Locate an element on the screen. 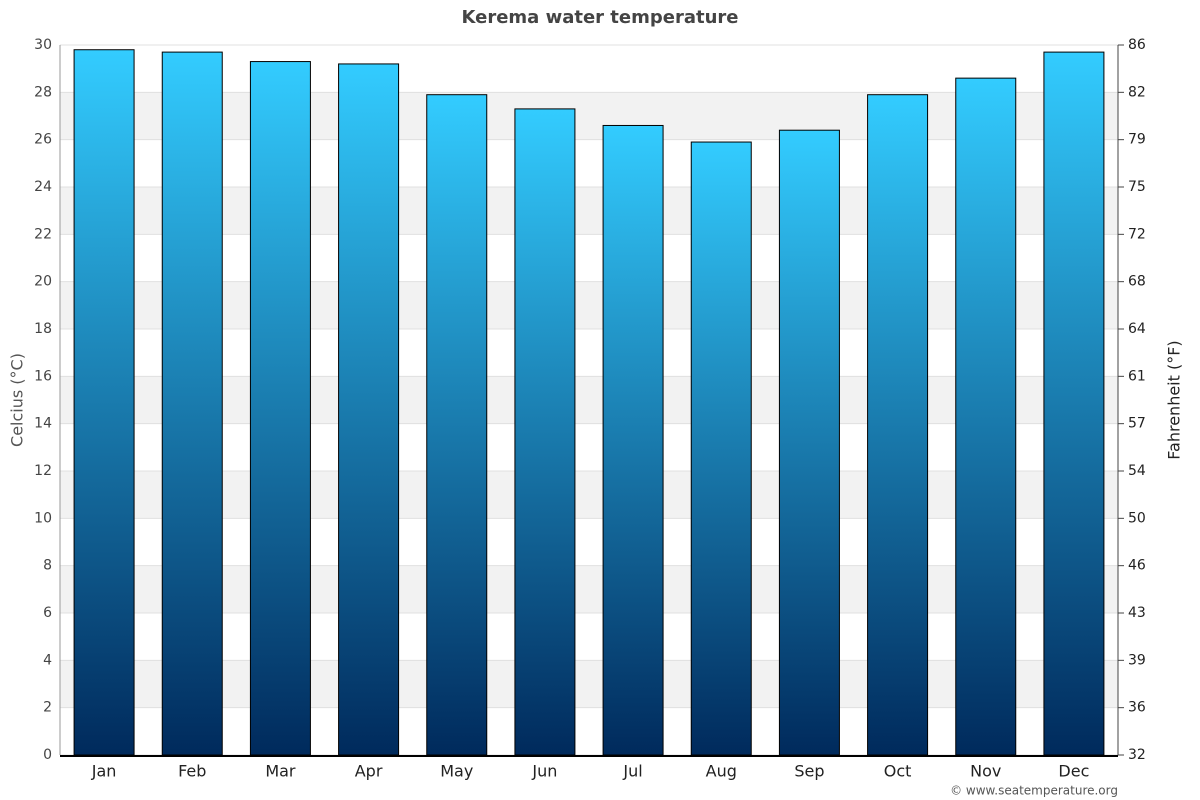 The height and width of the screenshot is (800, 1200). y-tick-label: 28 is located at coordinates (43, 92).